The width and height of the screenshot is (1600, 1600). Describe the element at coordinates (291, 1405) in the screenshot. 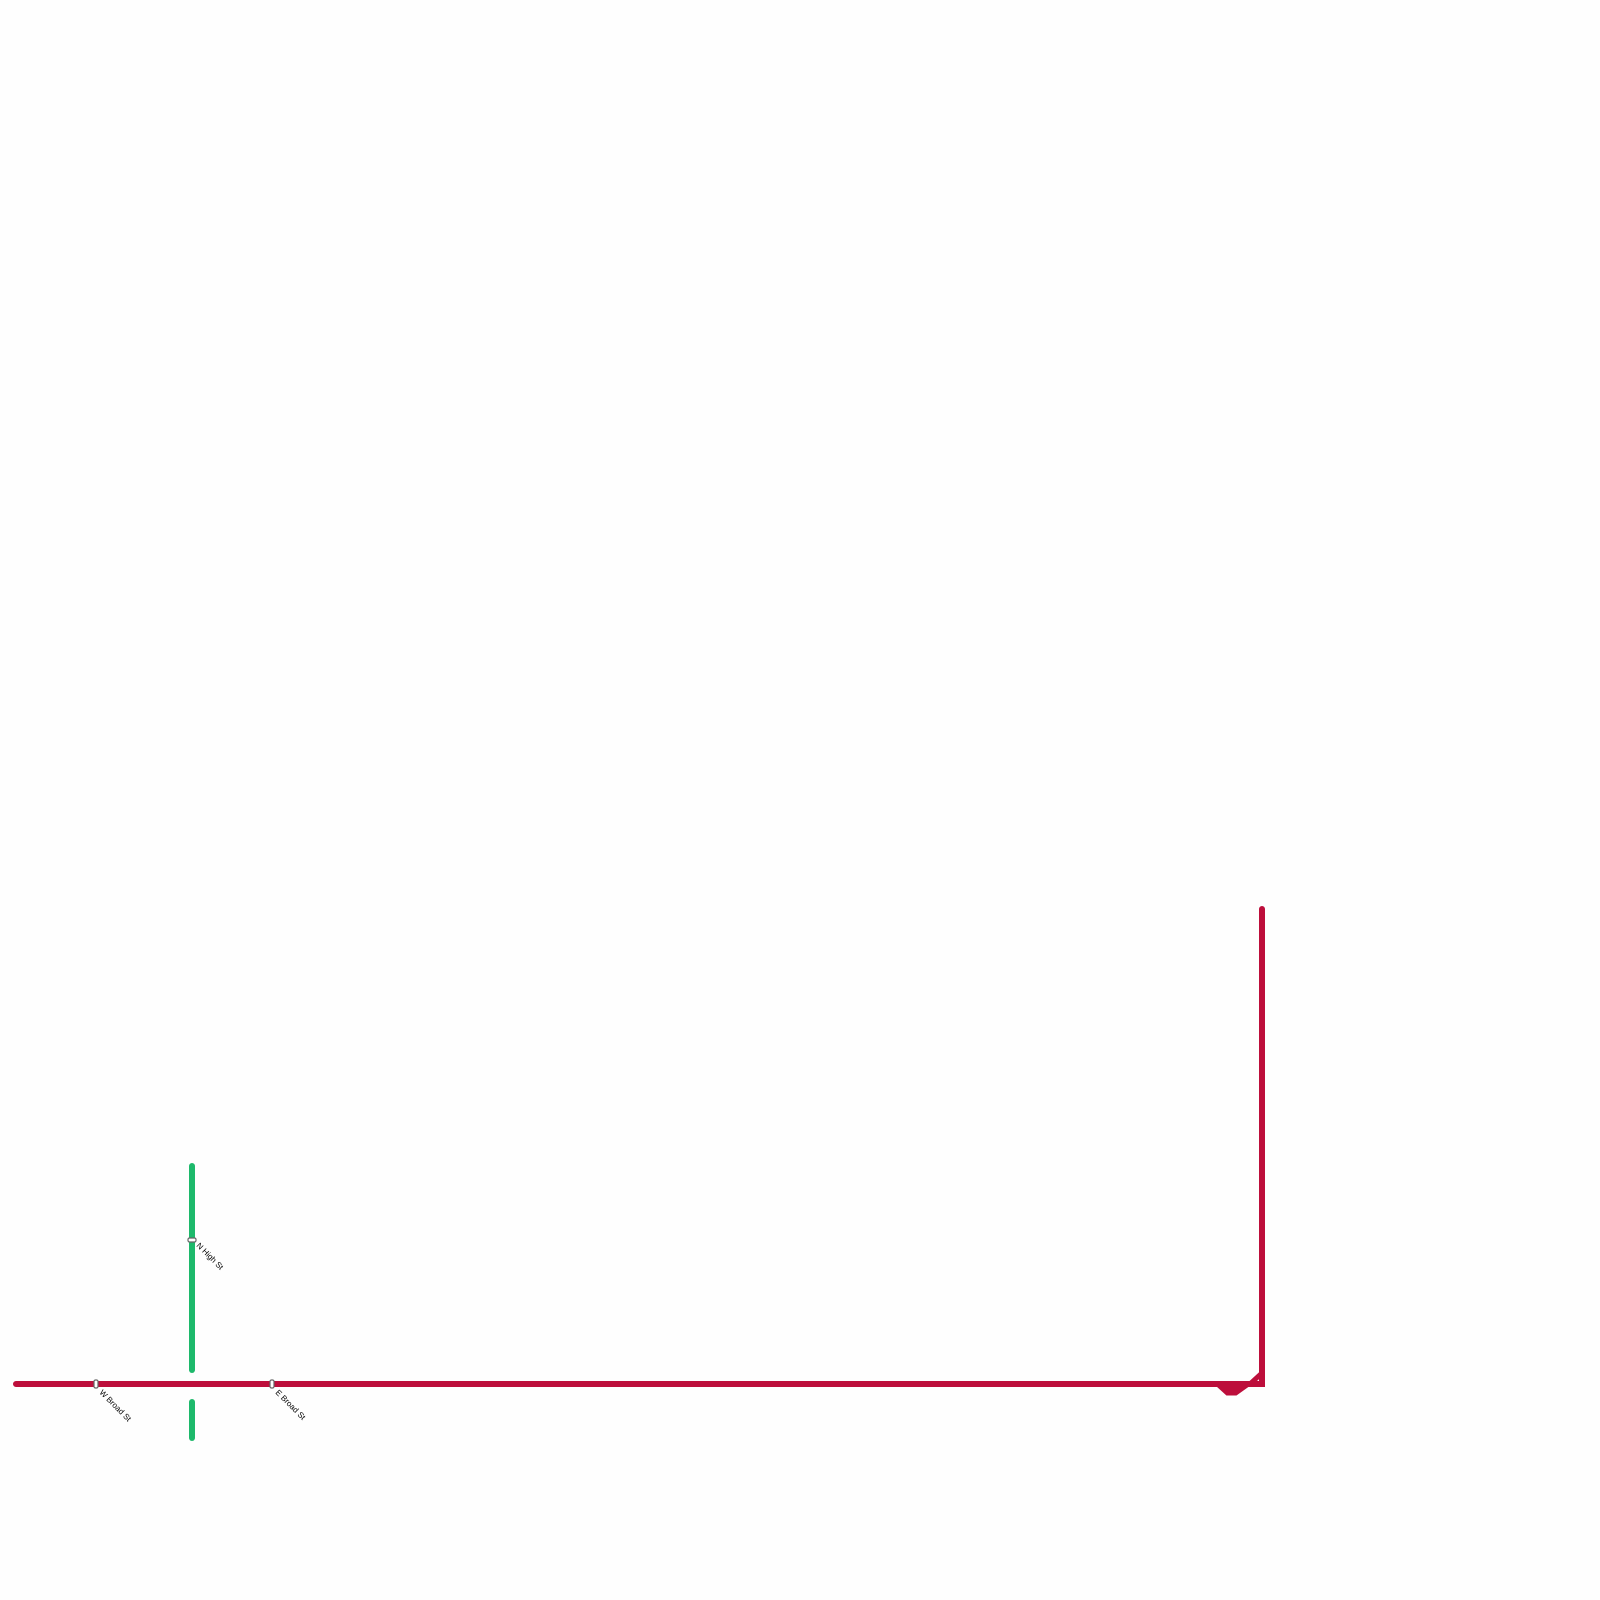

I see `station-label: E Broad St` at that location.